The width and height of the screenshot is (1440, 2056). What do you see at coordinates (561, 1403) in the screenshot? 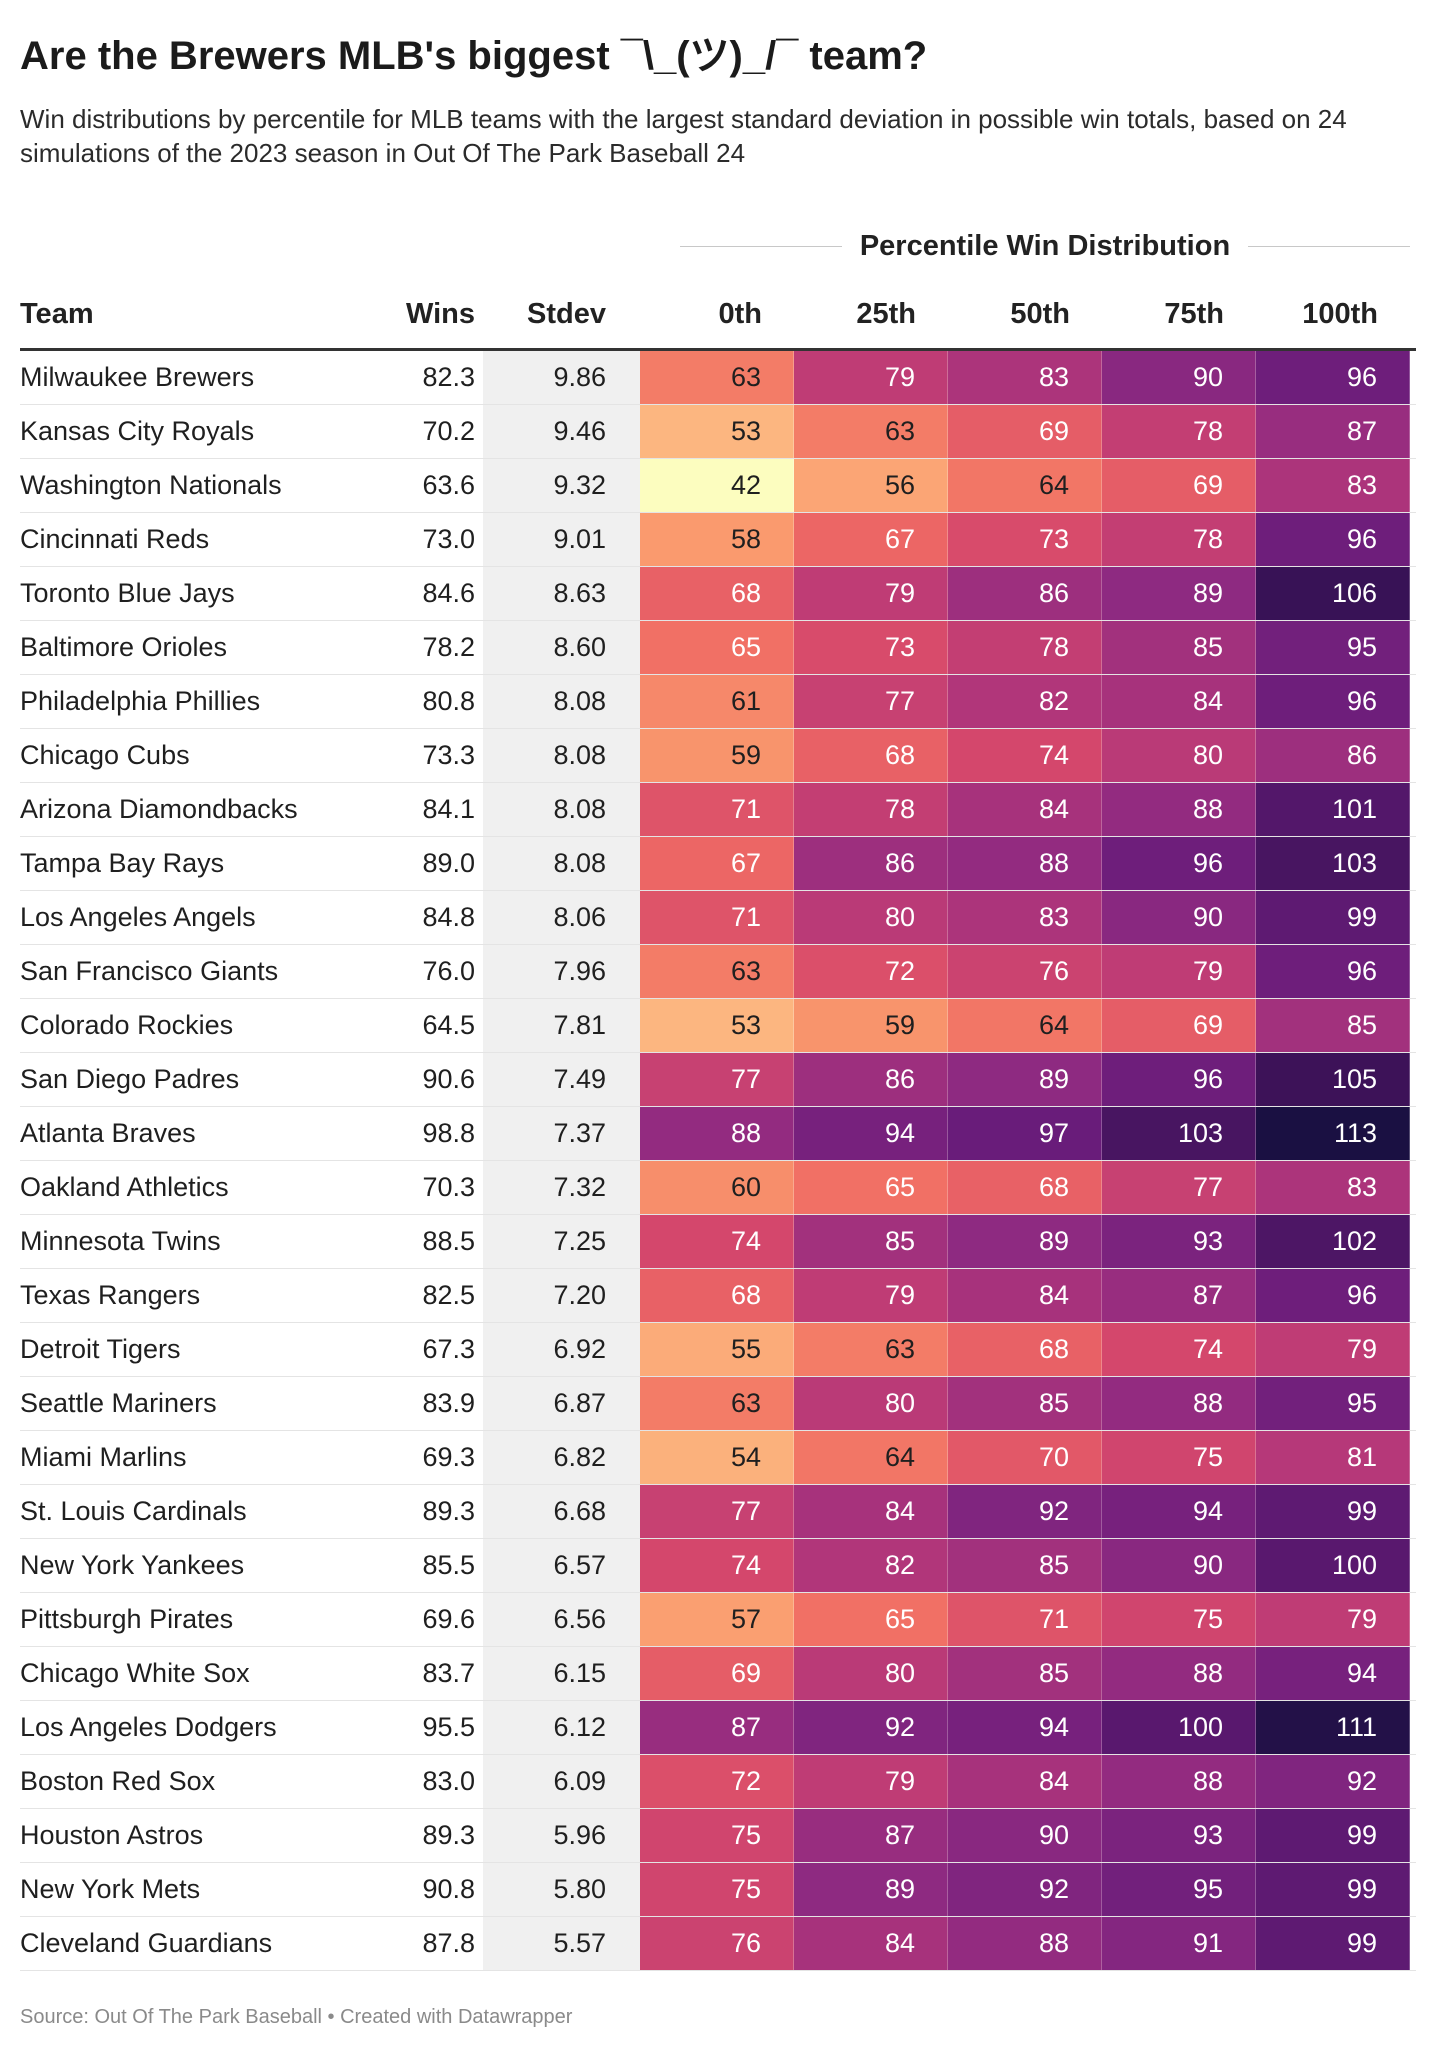
I see `cell-stdev: 6.87` at bounding box center [561, 1403].